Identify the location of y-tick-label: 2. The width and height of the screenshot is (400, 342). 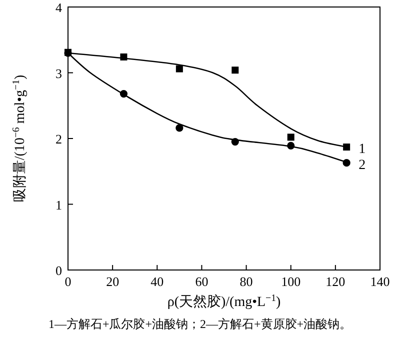
(59, 139).